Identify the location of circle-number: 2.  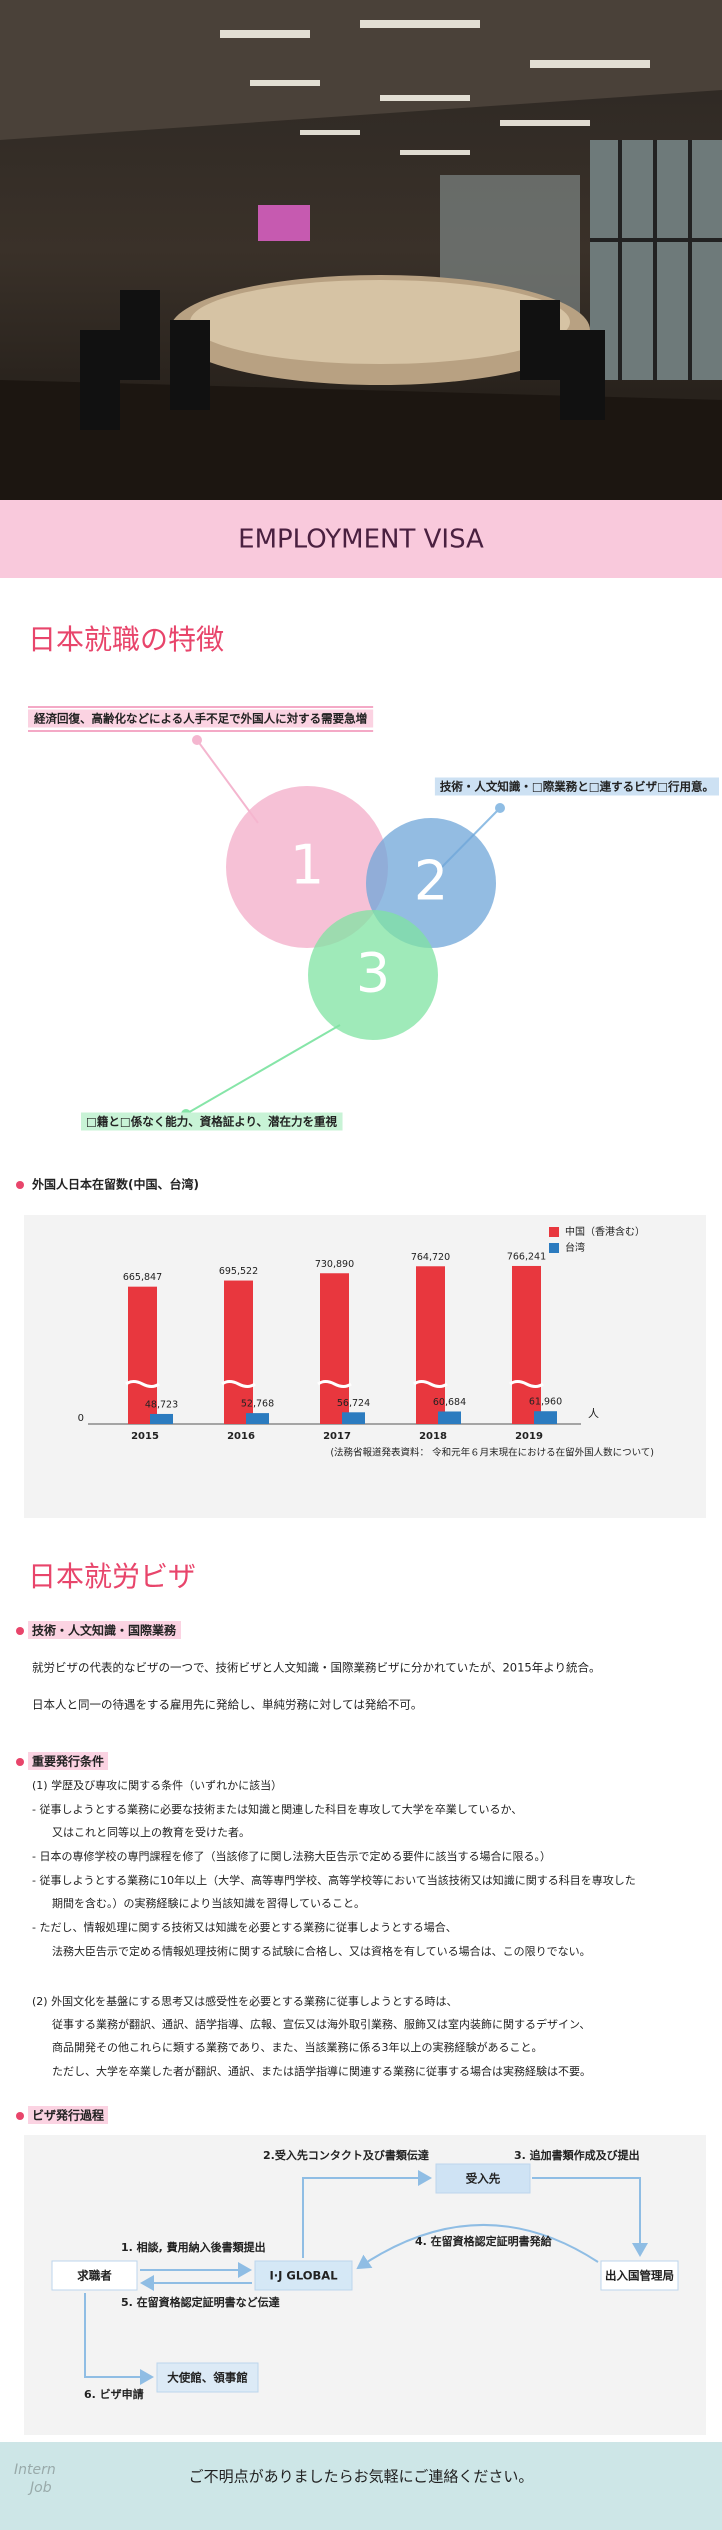
(431, 881).